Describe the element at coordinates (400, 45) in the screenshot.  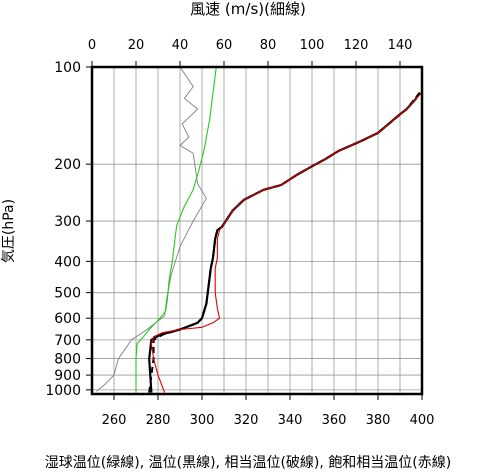
I see `top-tick-label: 140` at that location.